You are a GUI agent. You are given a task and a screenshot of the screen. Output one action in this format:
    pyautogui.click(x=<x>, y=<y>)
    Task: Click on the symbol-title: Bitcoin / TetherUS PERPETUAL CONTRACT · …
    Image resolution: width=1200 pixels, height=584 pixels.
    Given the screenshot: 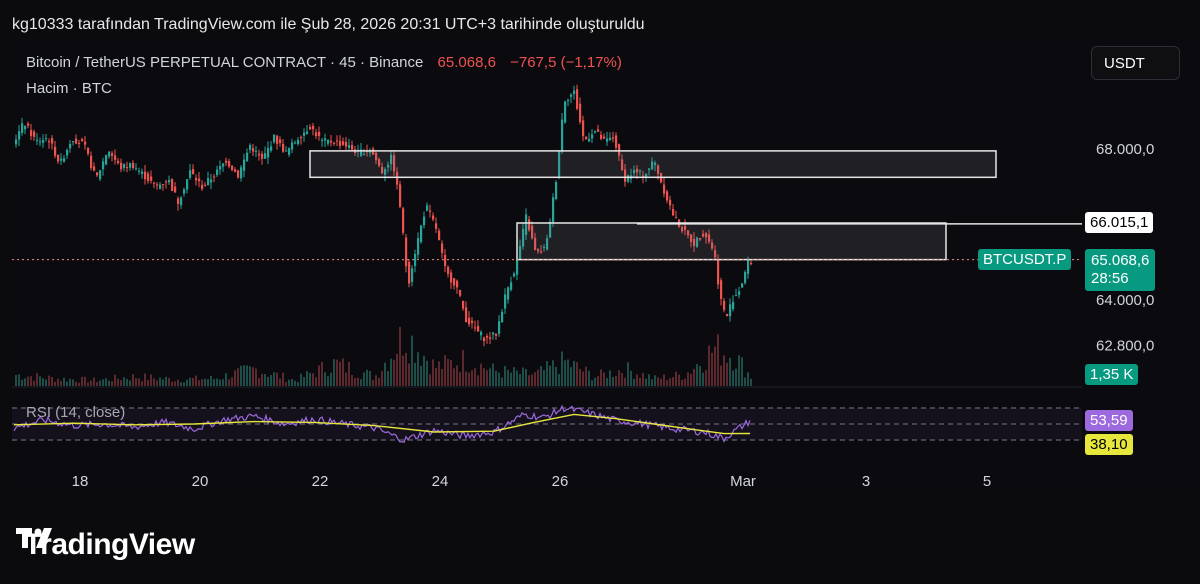 What is the action you would take?
    pyautogui.click(x=225, y=62)
    